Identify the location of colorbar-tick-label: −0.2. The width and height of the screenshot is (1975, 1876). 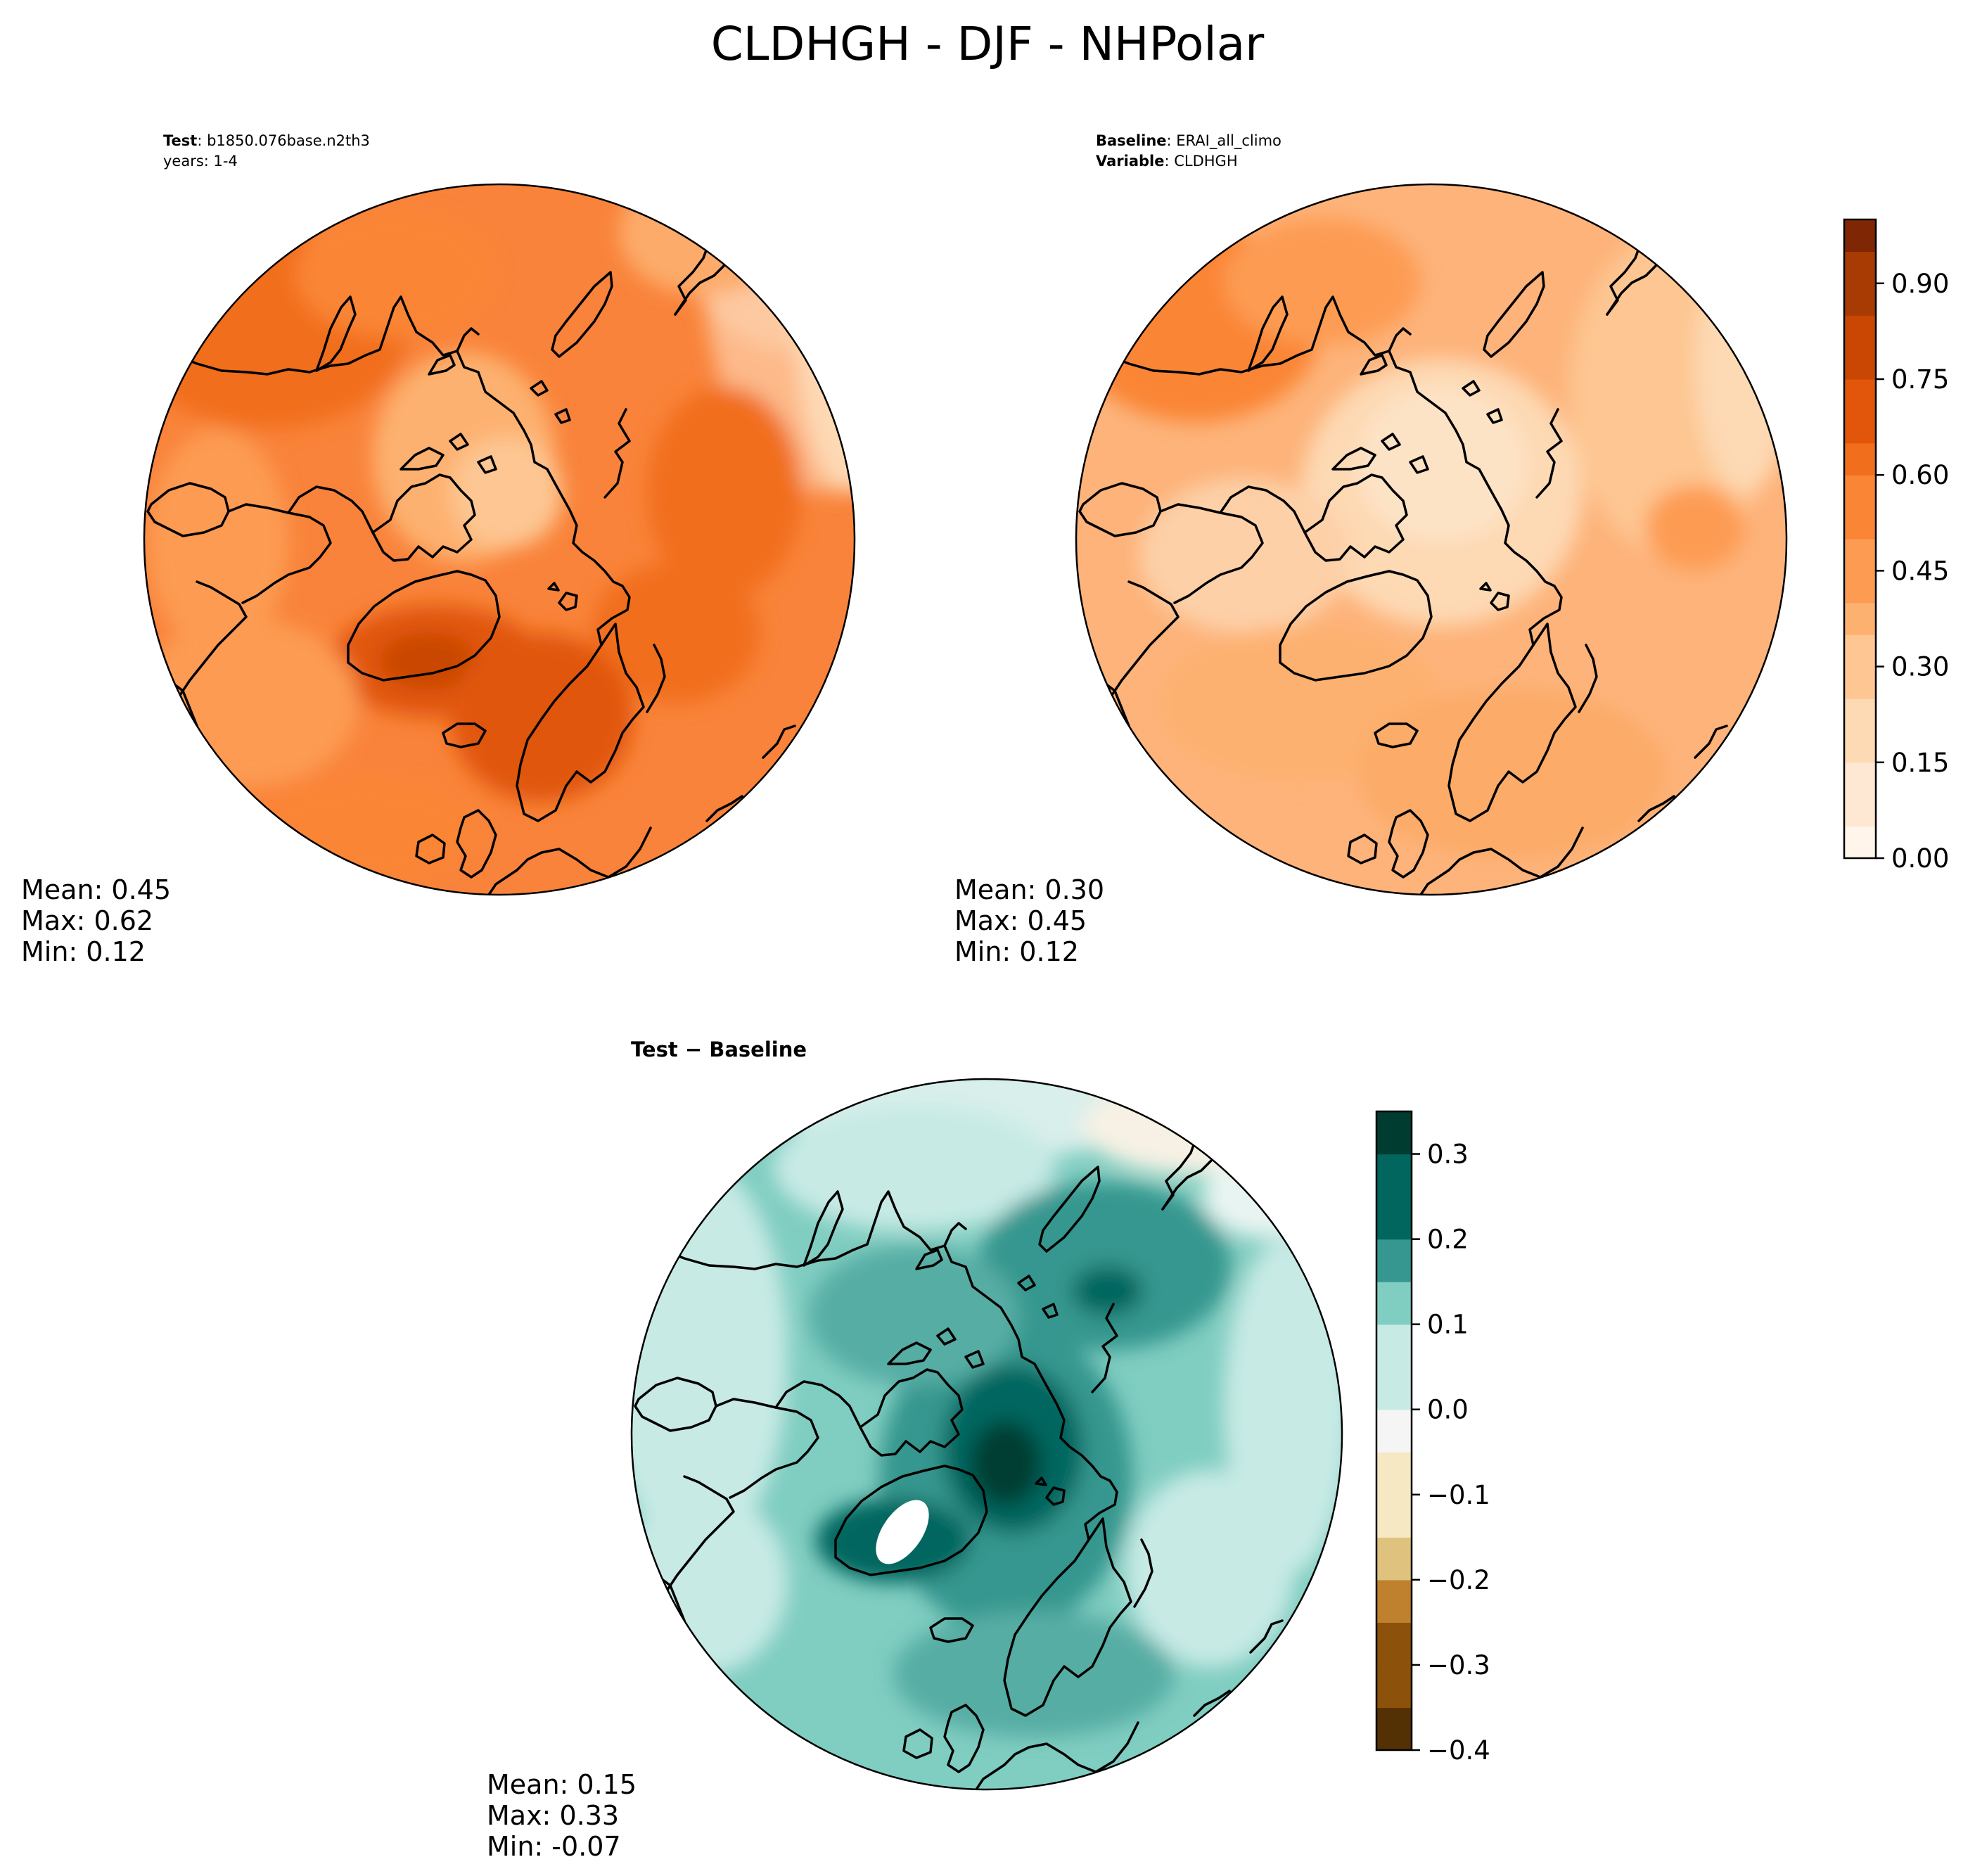
(1458, 1580).